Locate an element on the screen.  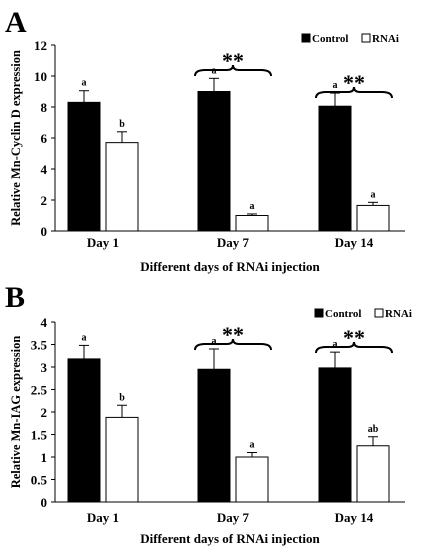
y-tick-label: 3.5 is located at coordinates (39, 345).